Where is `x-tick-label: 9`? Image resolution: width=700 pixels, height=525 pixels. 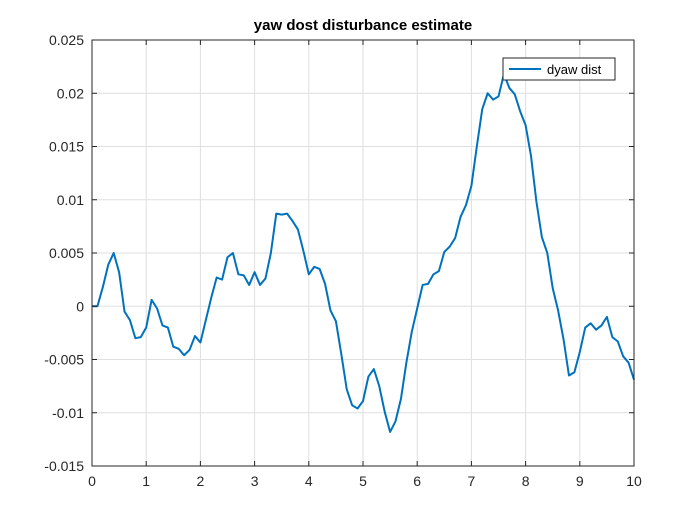
x-tick-label: 9 is located at coordinates (580, 481).